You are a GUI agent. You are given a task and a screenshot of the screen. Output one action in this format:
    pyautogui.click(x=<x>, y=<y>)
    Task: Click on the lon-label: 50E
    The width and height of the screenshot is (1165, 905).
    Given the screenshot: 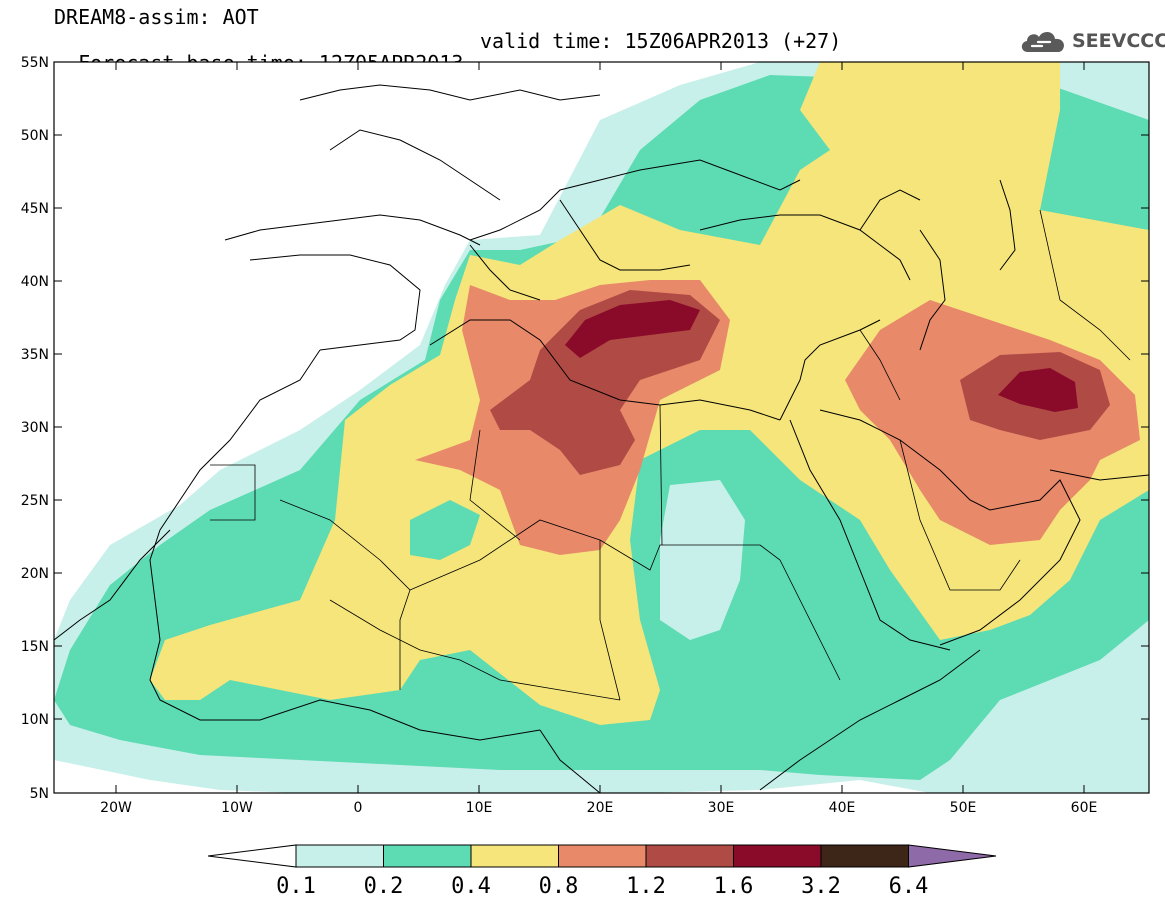 What is the action you would take?
    pyautogui.click(x=963, y=808)
    